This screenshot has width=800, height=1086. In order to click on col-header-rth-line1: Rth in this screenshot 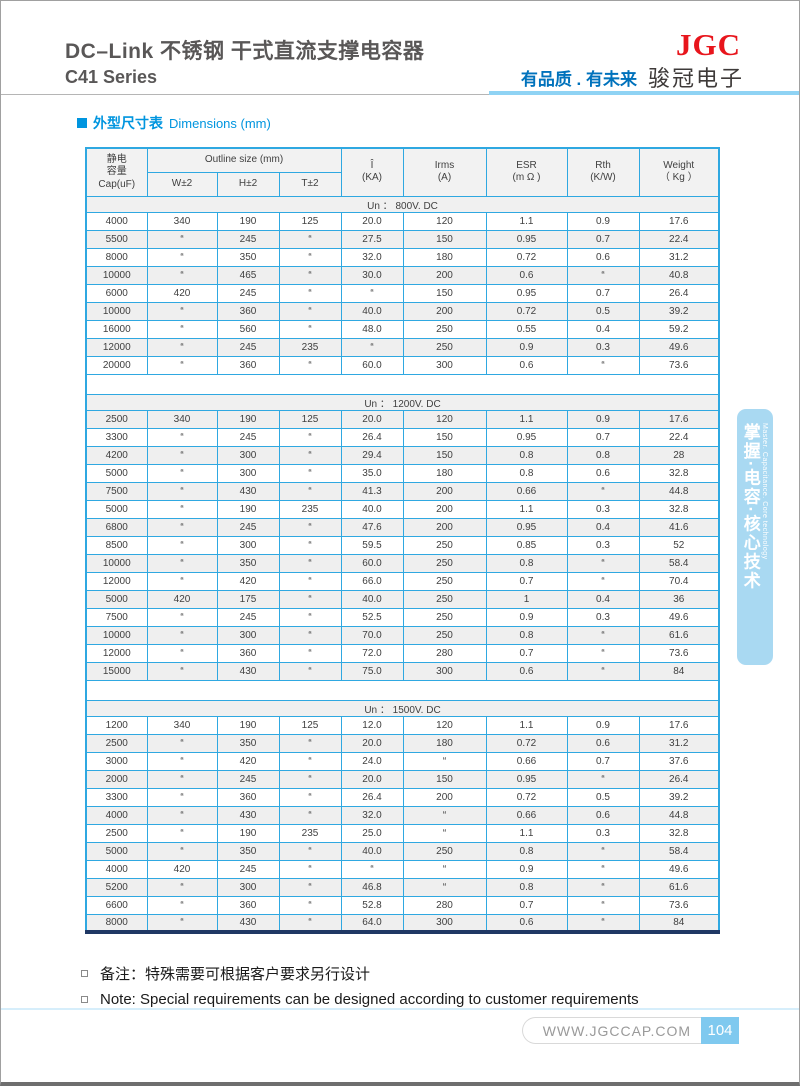, I will do `click(603, 165)`.